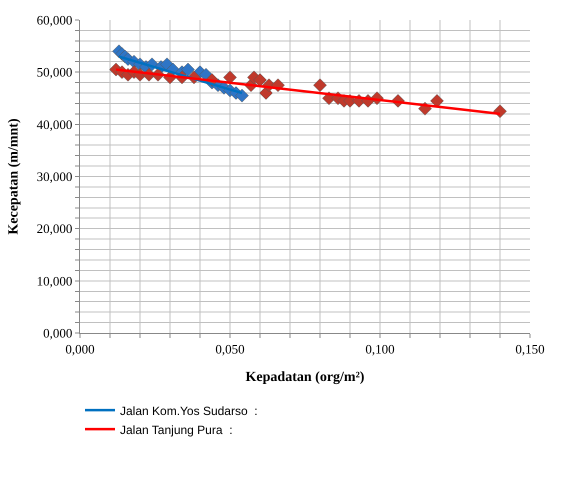  Describe the element at coordinates (530, 349) in the screenshot. I see `x-tick-label: 0,150` at that location.